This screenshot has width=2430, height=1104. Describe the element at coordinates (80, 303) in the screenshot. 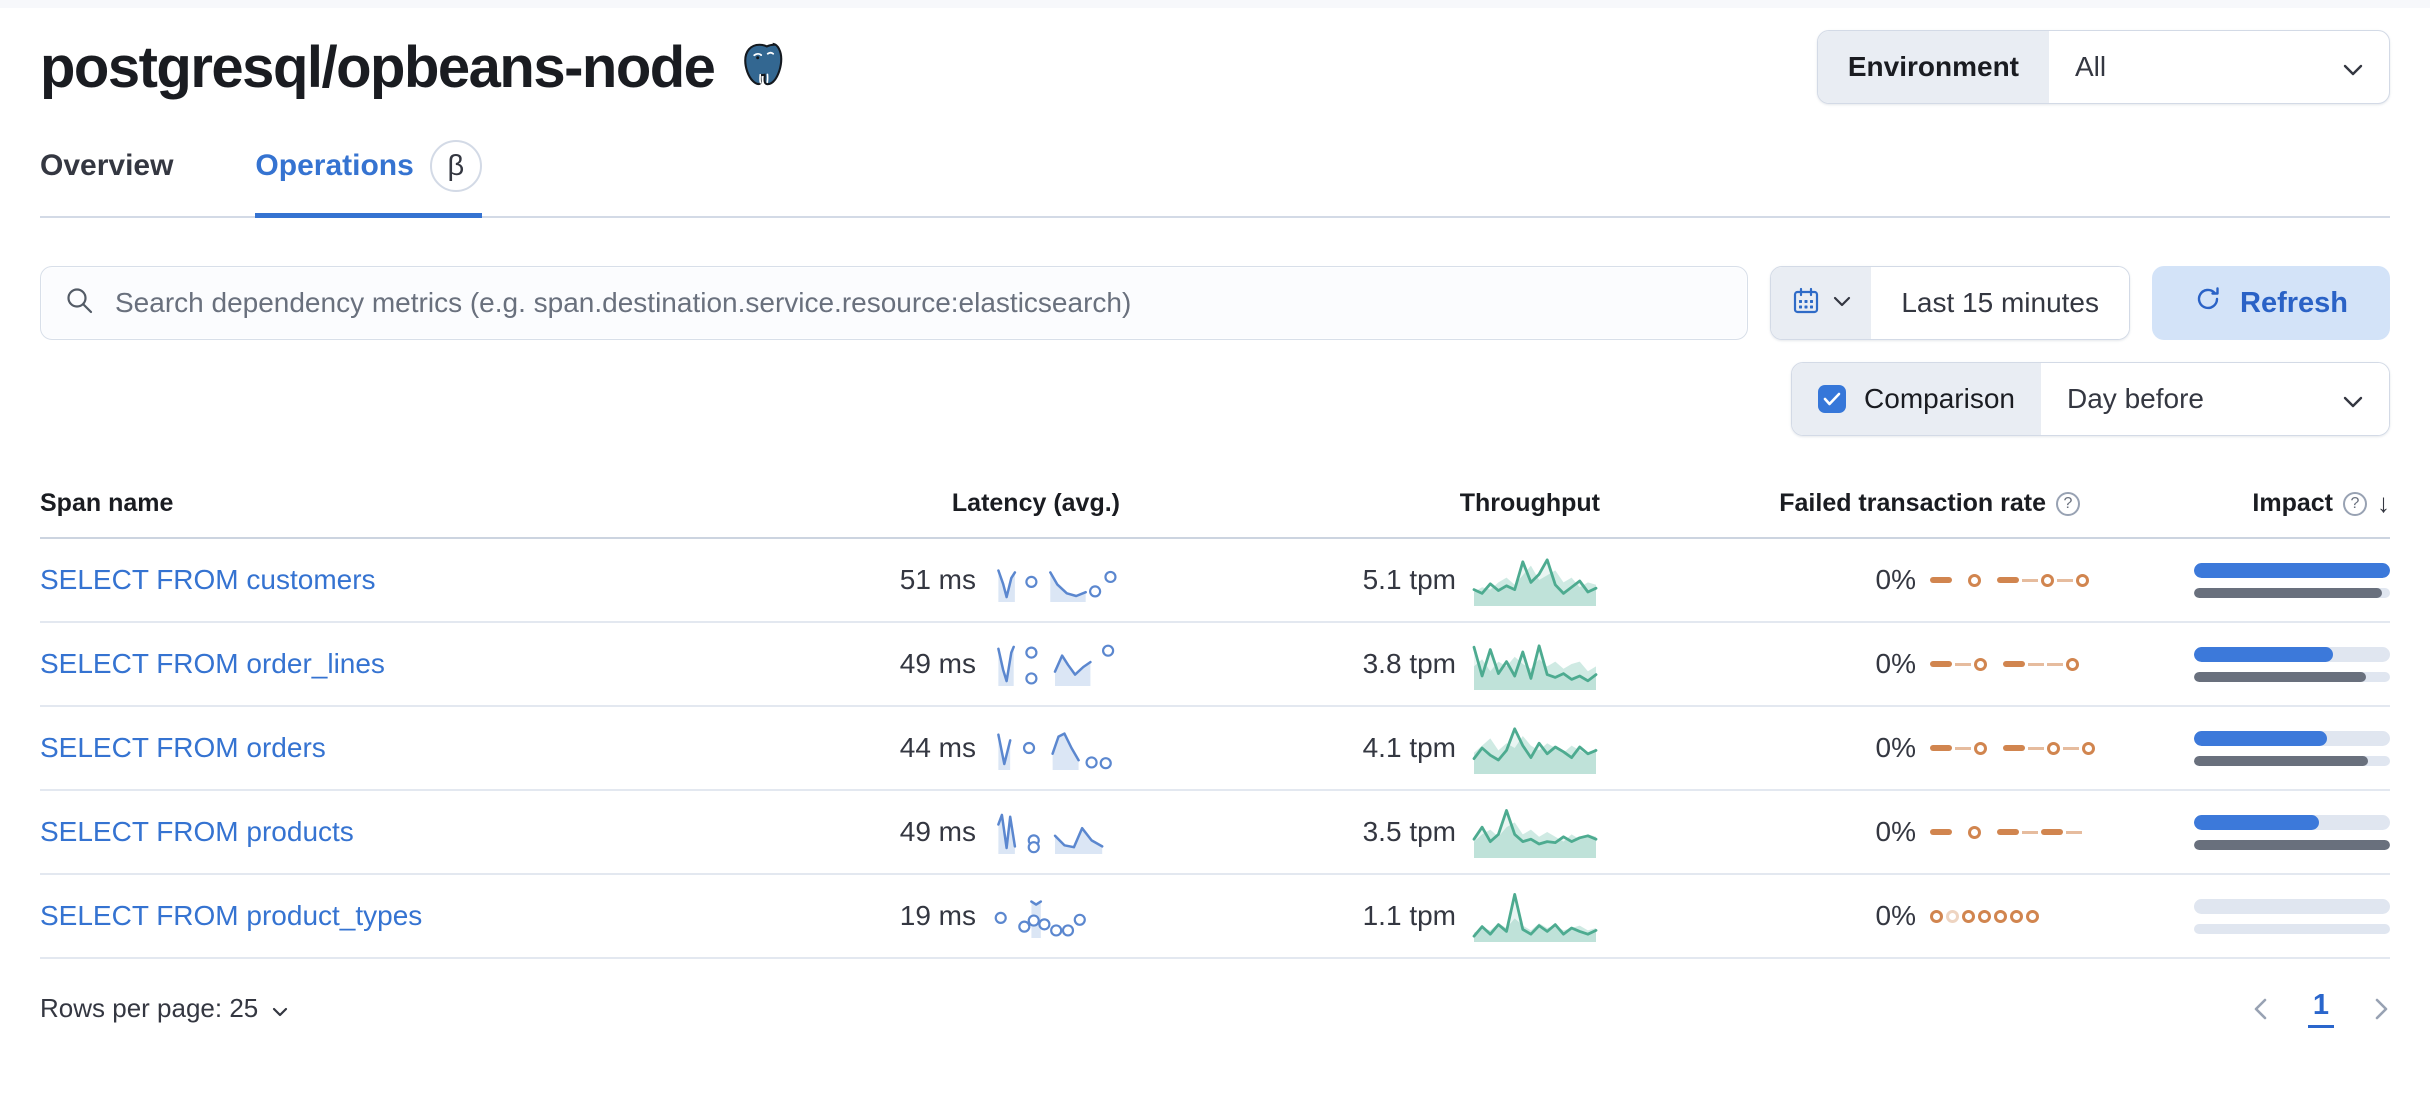

I see `search-icon` at that location.